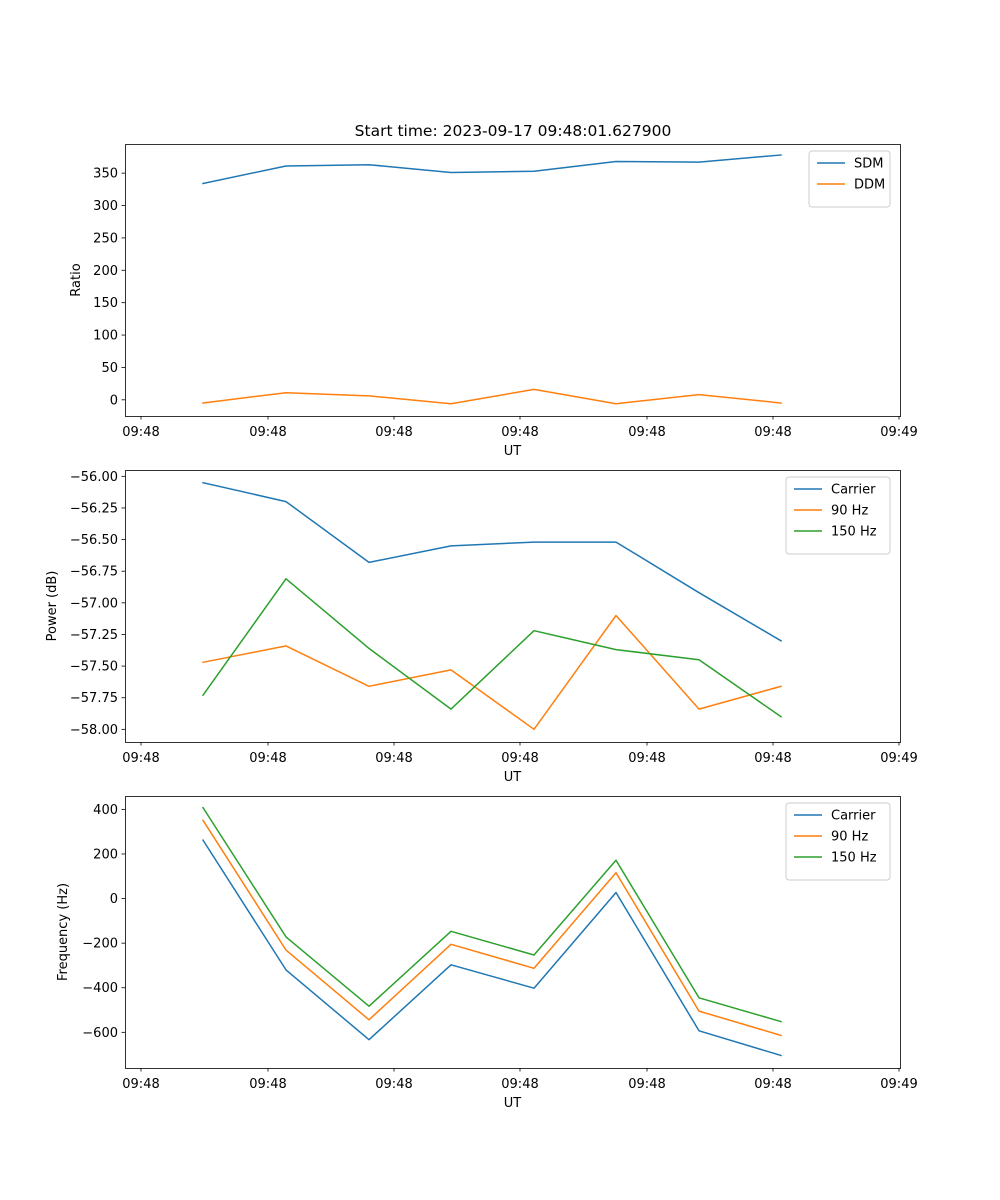  Describe the element at coordinates (94, 477) in the screenshot. I see `y-tick-label: −56.00` at that location.